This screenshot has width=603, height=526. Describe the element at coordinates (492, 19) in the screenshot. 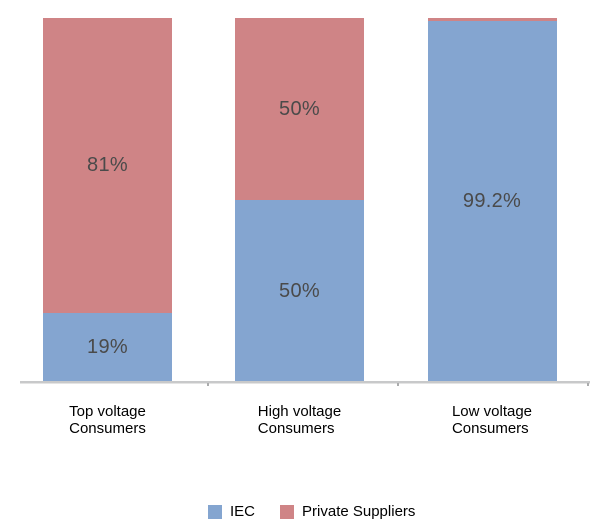

I see `bar-segment-private-suppliers` at that location.